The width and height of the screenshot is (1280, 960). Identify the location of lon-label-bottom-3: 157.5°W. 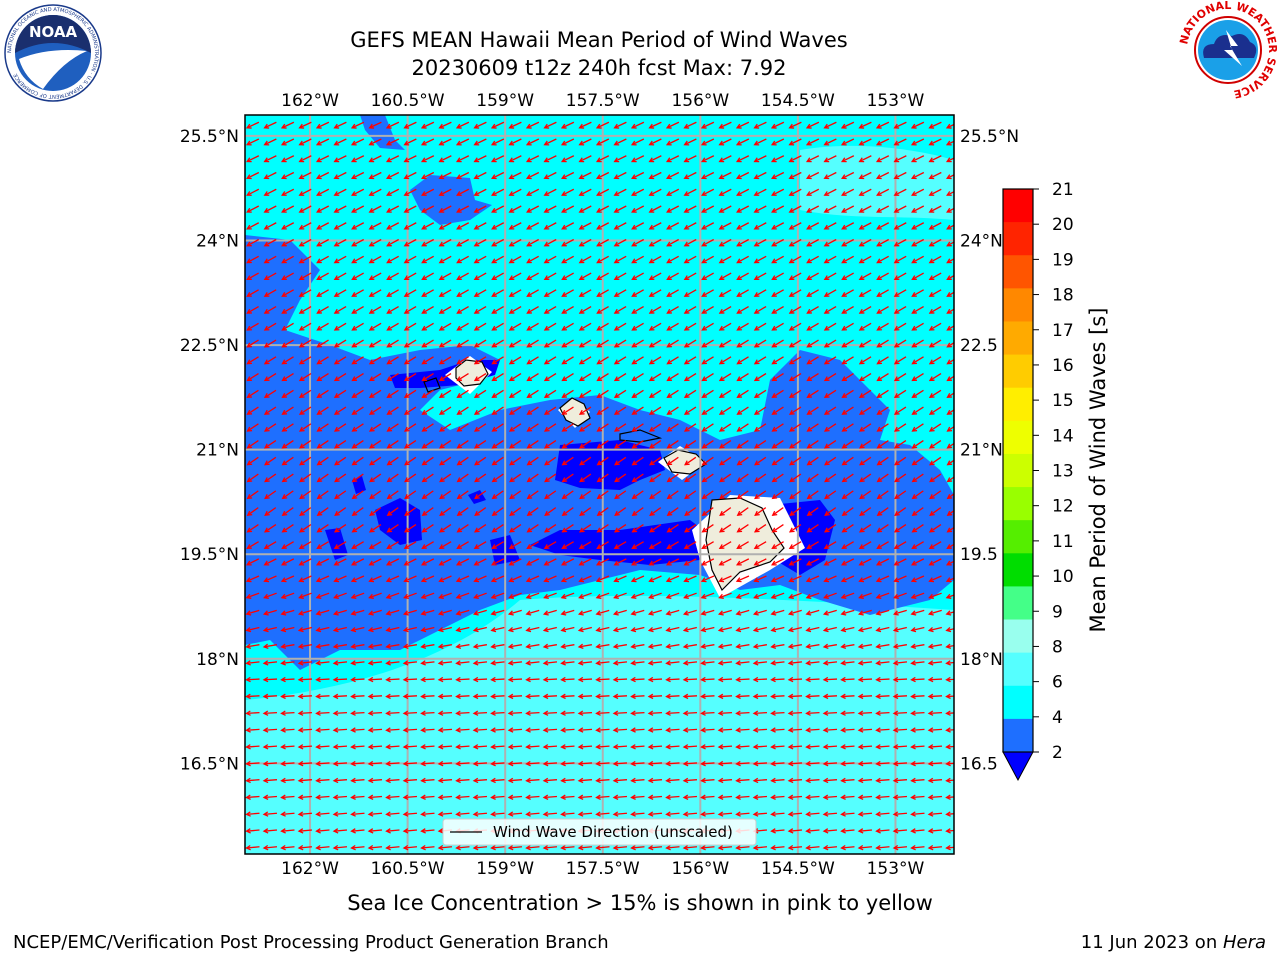
(603, 869).